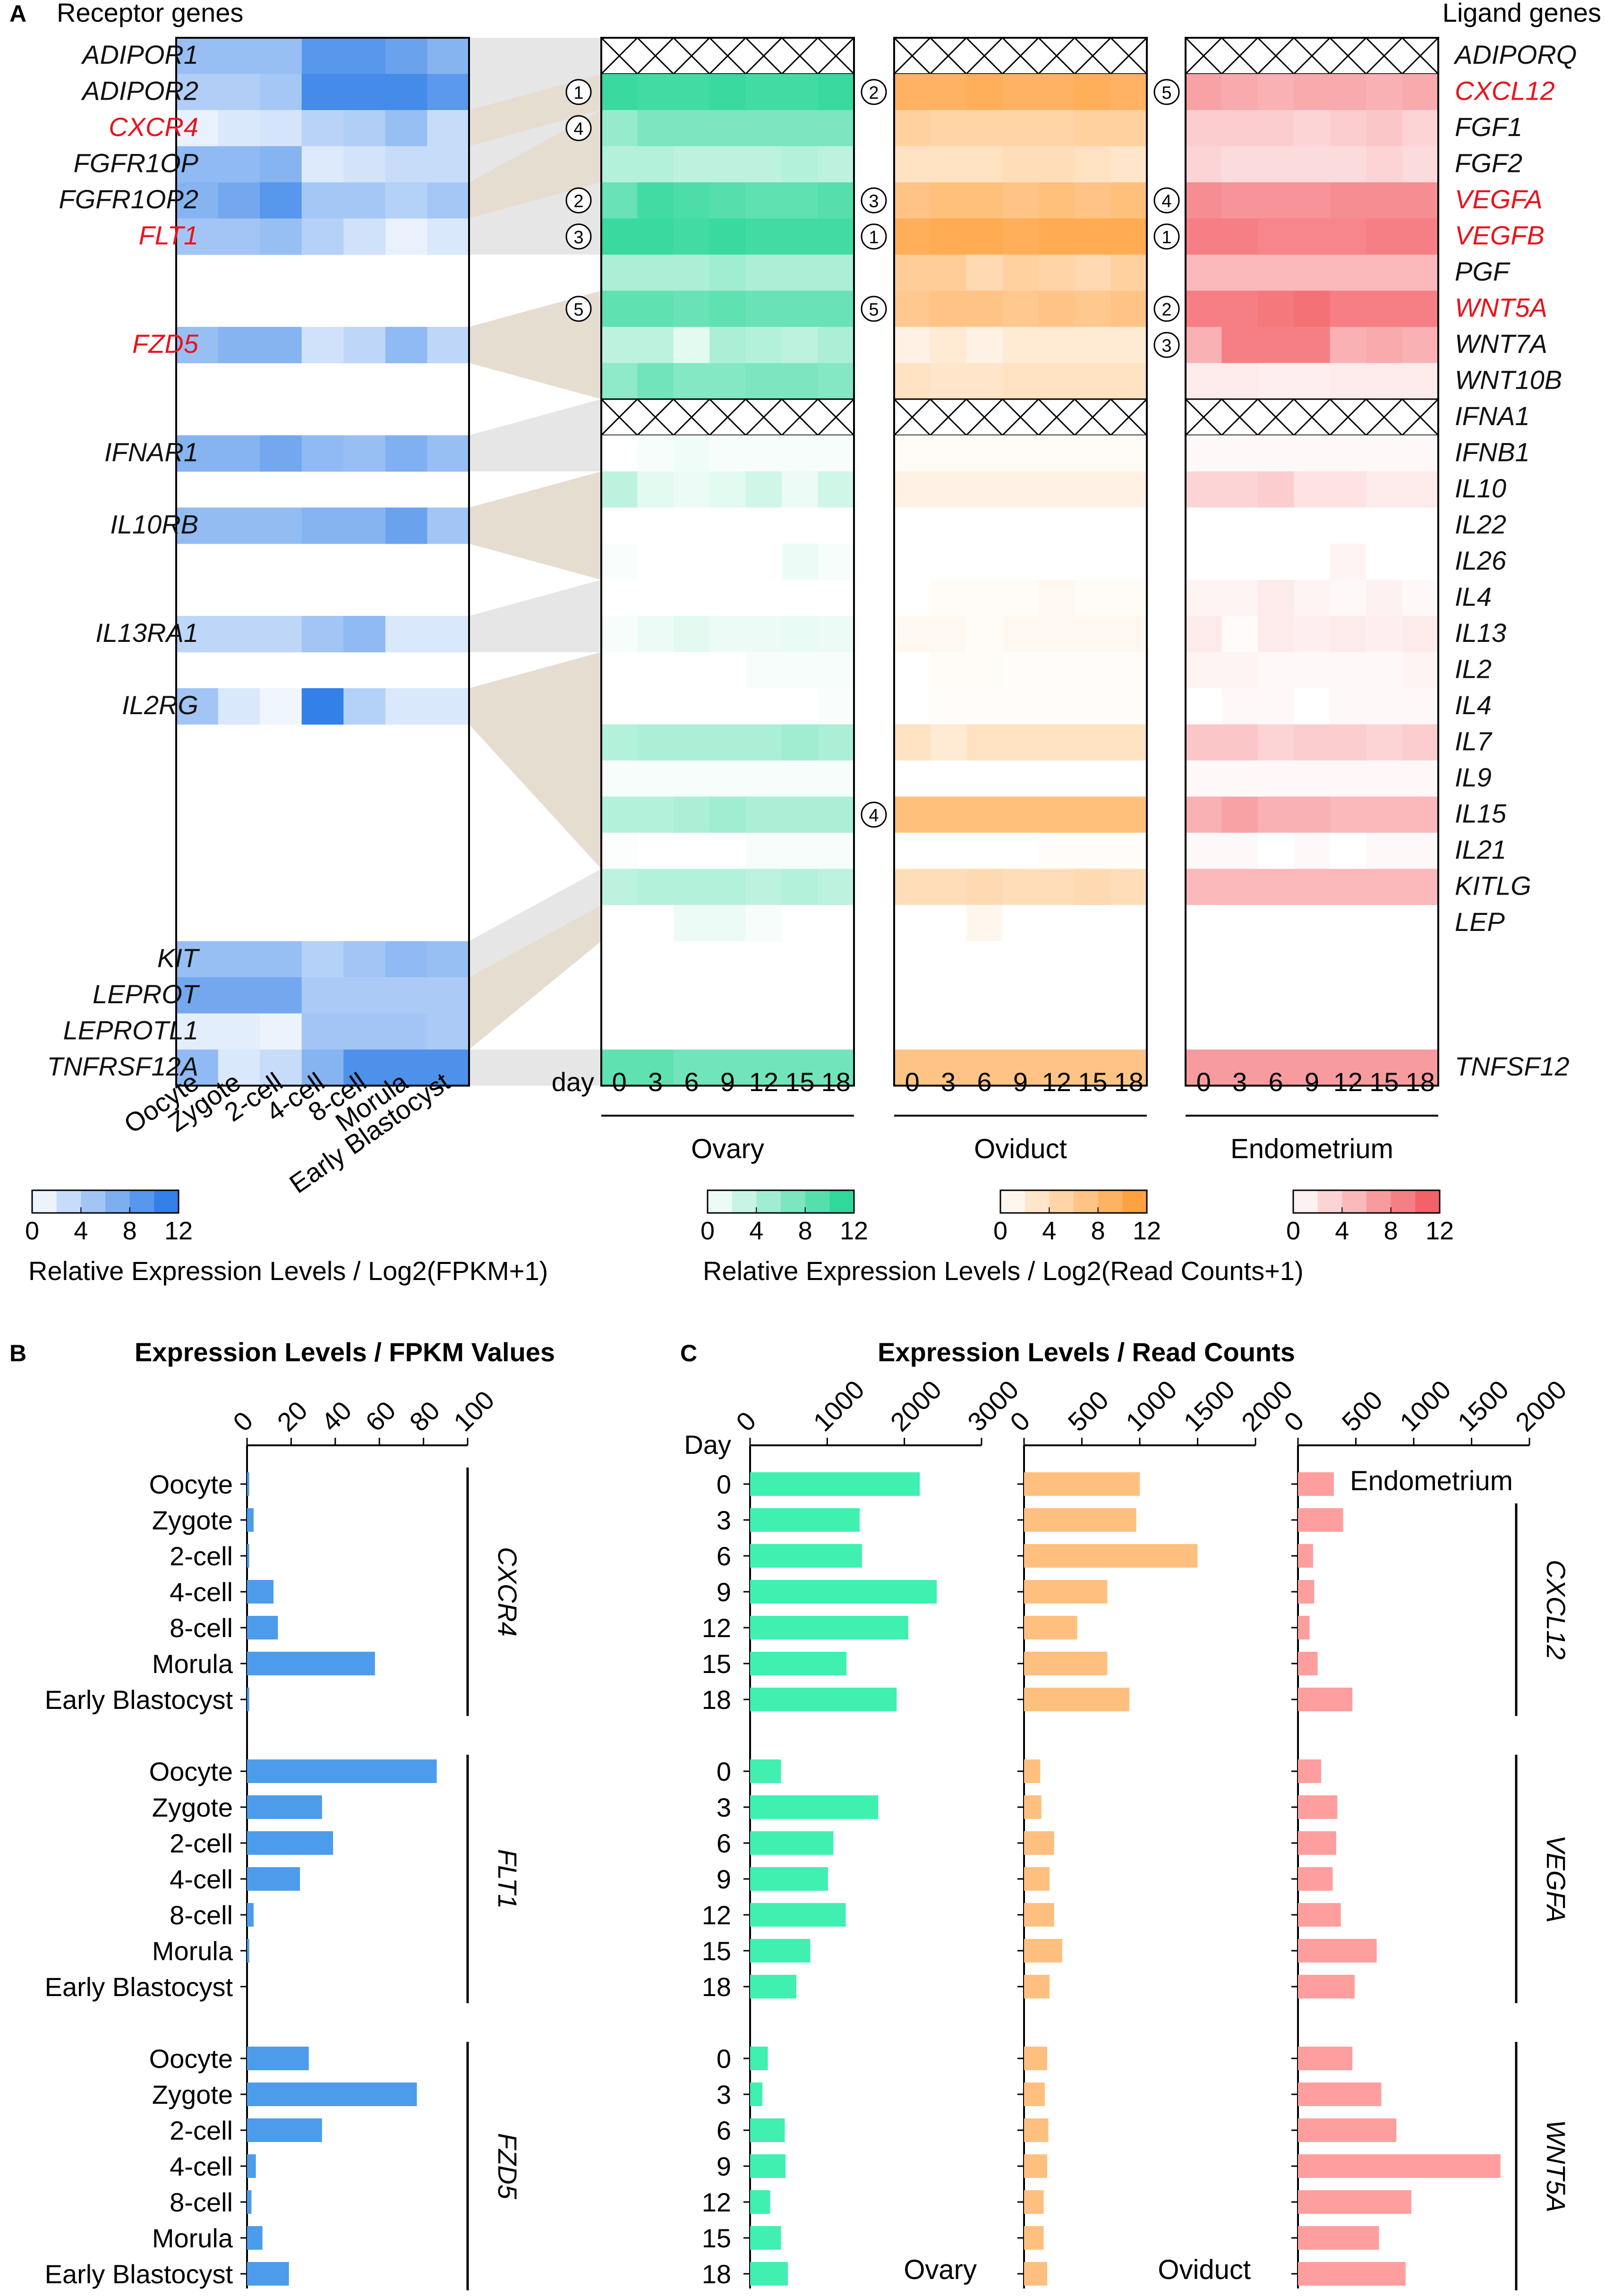 Image resolution: width=1605 pixels, height=2296 pixels. What do you see at coordinates (1098, 1231) in the screenshot?
I see `colorbar-tick-label: 8` at bounding box center [1098, 1231].